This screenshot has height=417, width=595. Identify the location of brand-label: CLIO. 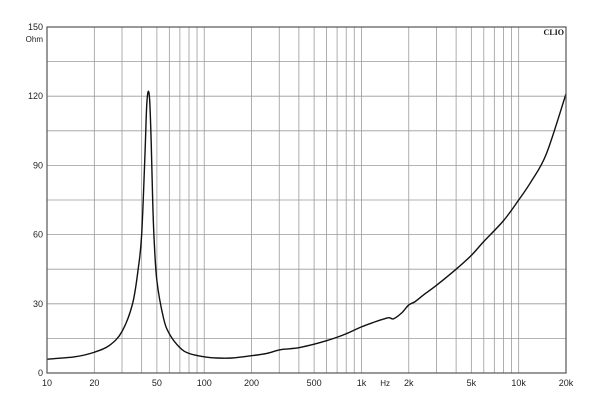
(554, 32).